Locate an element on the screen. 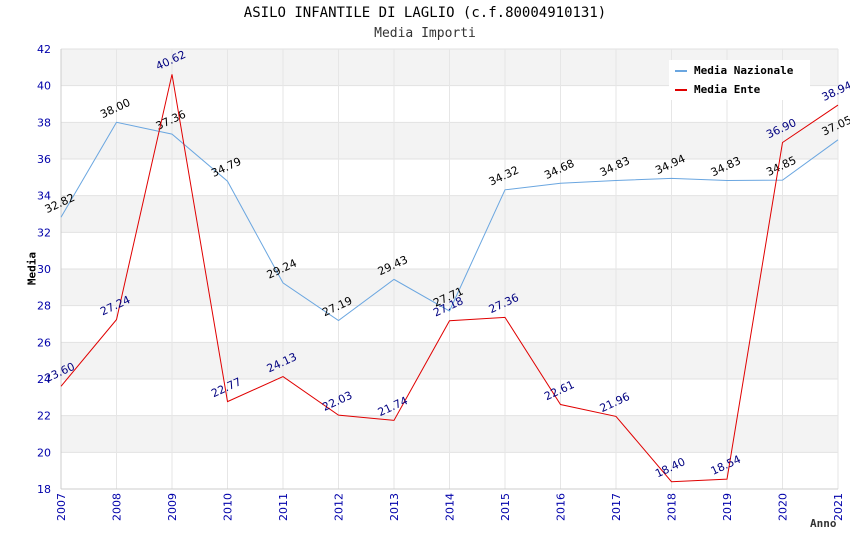 The width and height of the screenshot is (850, 550). x-tick-label: 2018 is located at coordinates (672, 507).